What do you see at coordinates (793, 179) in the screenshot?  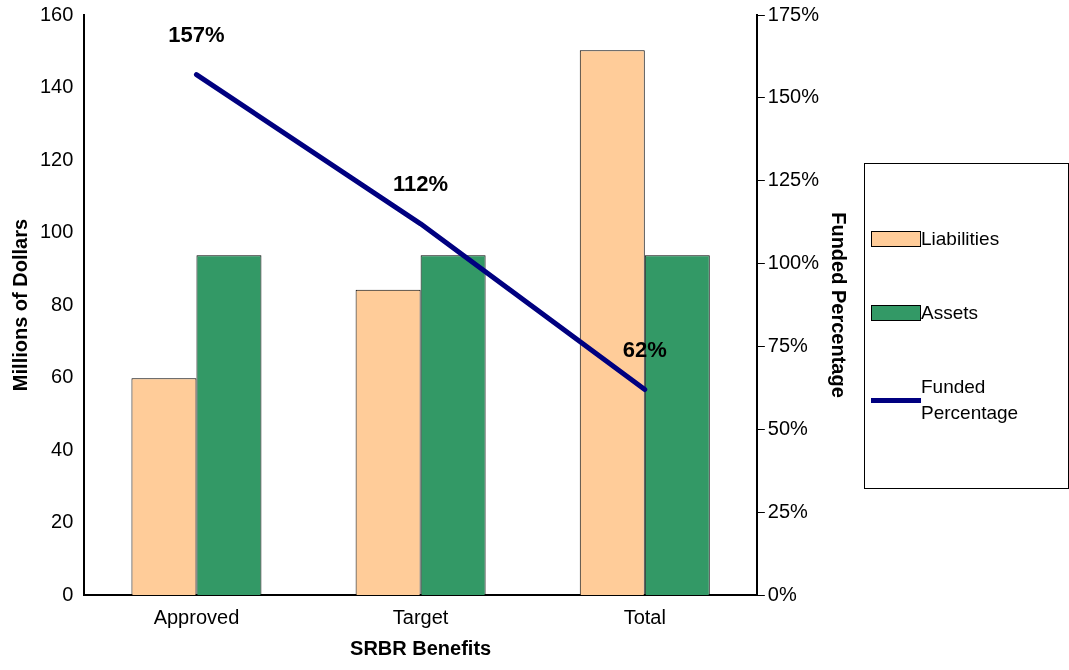 I see `y2-tick-label: 125%` at bounding box center [793, 179].